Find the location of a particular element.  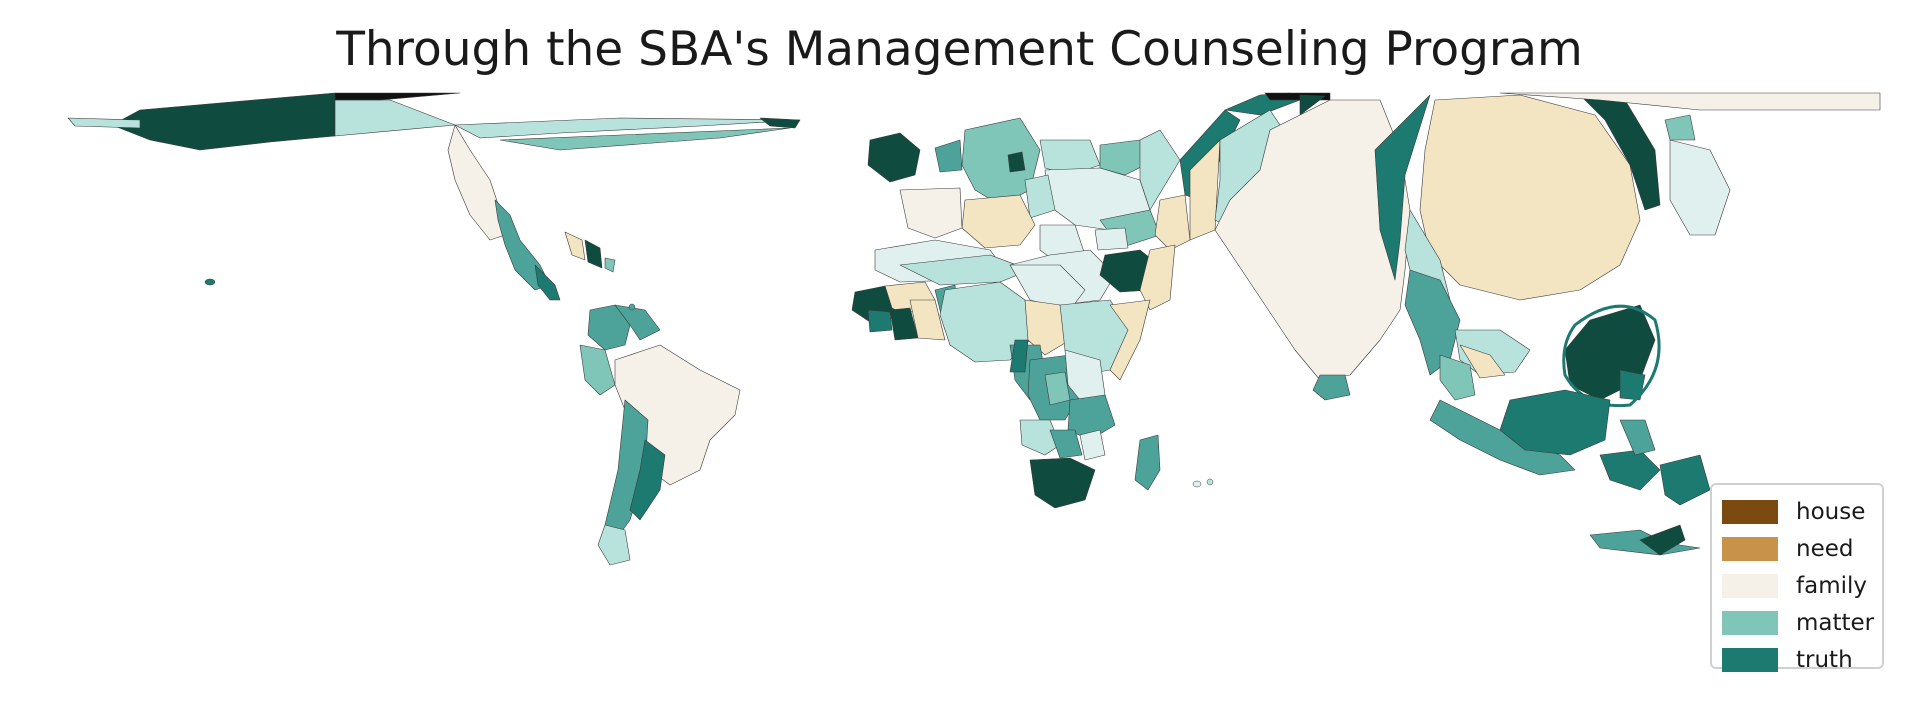

region-east-europe is located at coordinates (1160, 170).